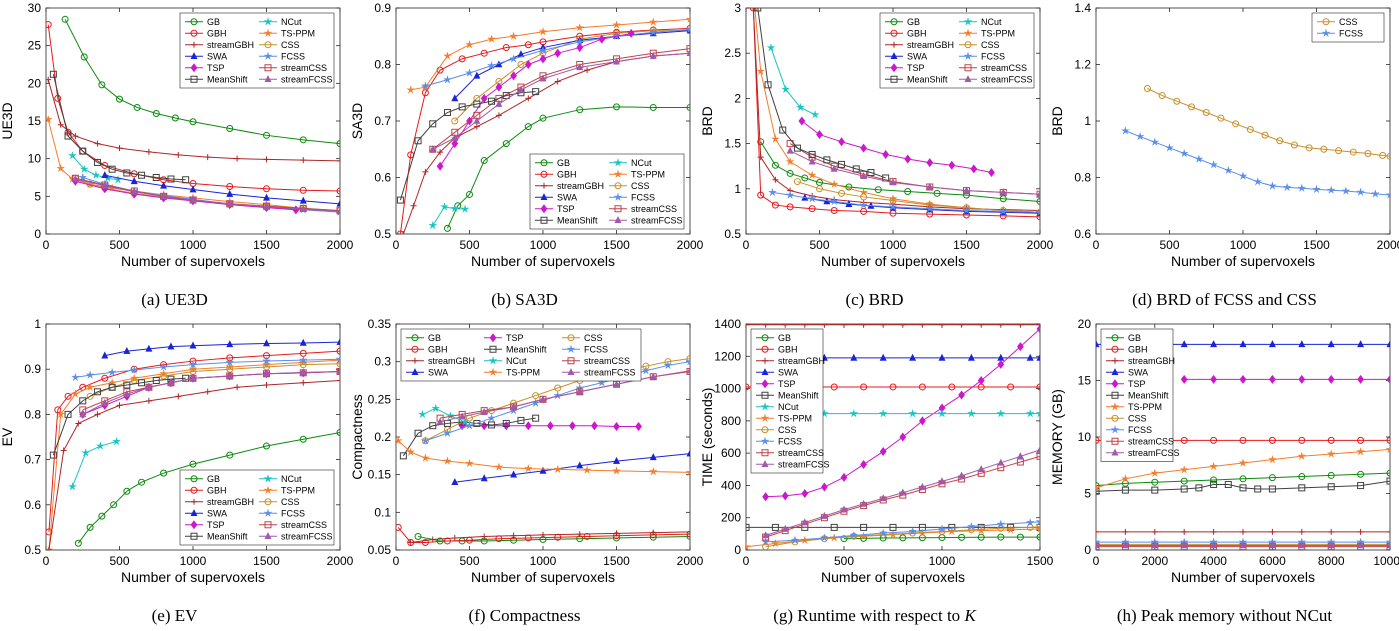 This screenshot has width=1399, height=631. I want to click on legend-item-gbh: GBH, so click(206, 490).